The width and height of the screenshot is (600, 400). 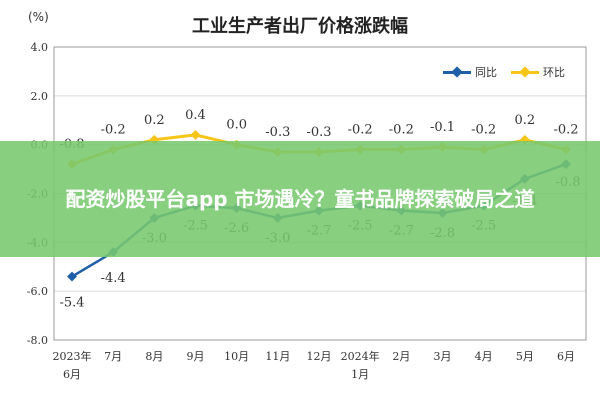 I want to click on x-tick-label: 5月, so click(x=525, y=356).